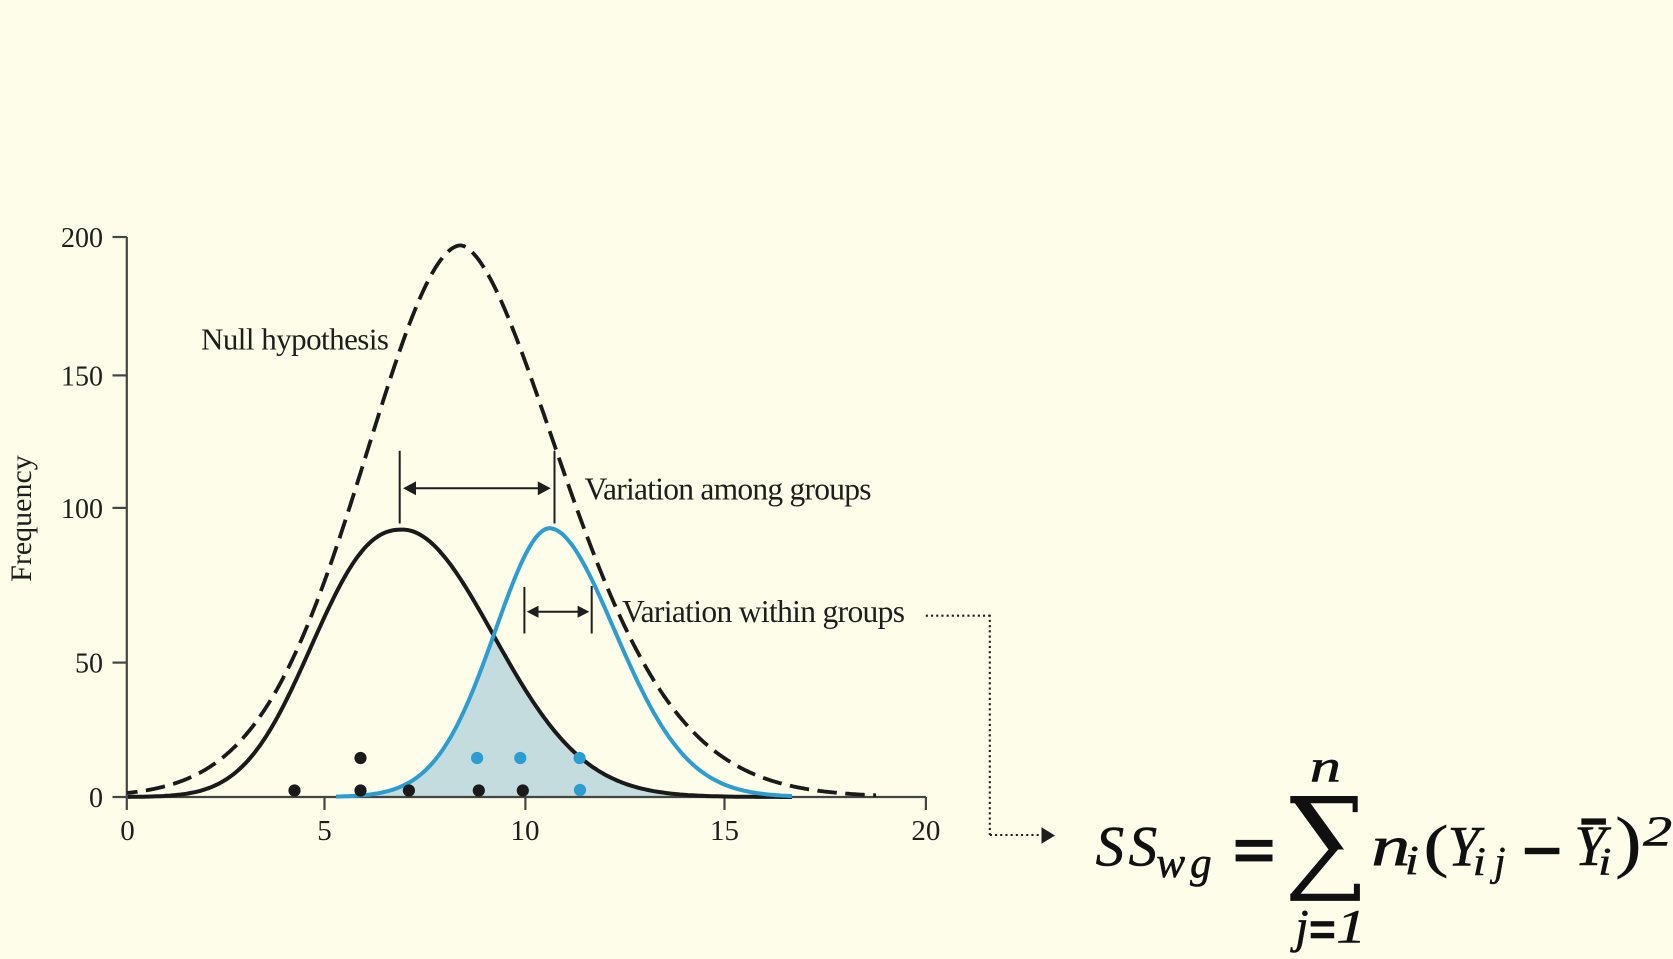  Describe the element at coordinates (21, 518) in the screenshot. I see `svg-text: Frequency` at that location.